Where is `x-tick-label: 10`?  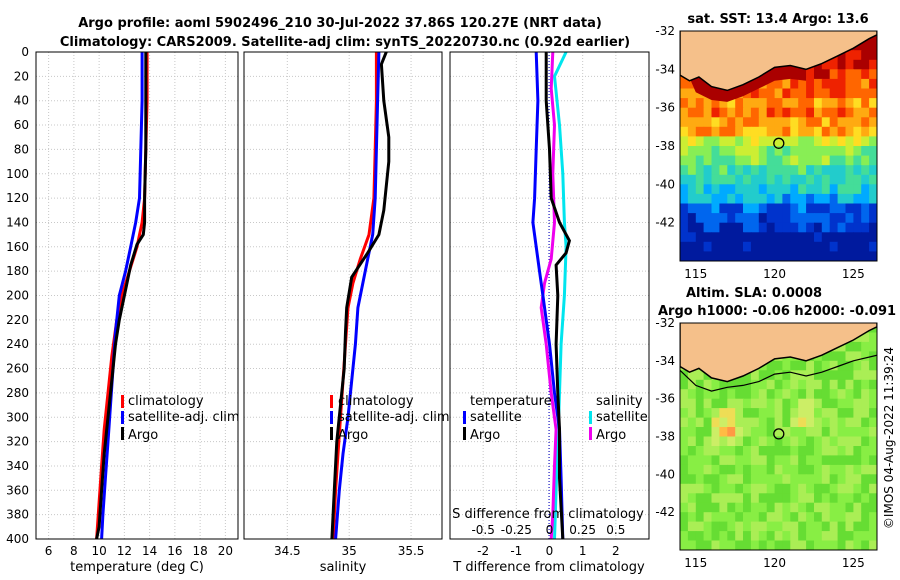 x-tick-label: 10 is located at coordinates (98, 551).